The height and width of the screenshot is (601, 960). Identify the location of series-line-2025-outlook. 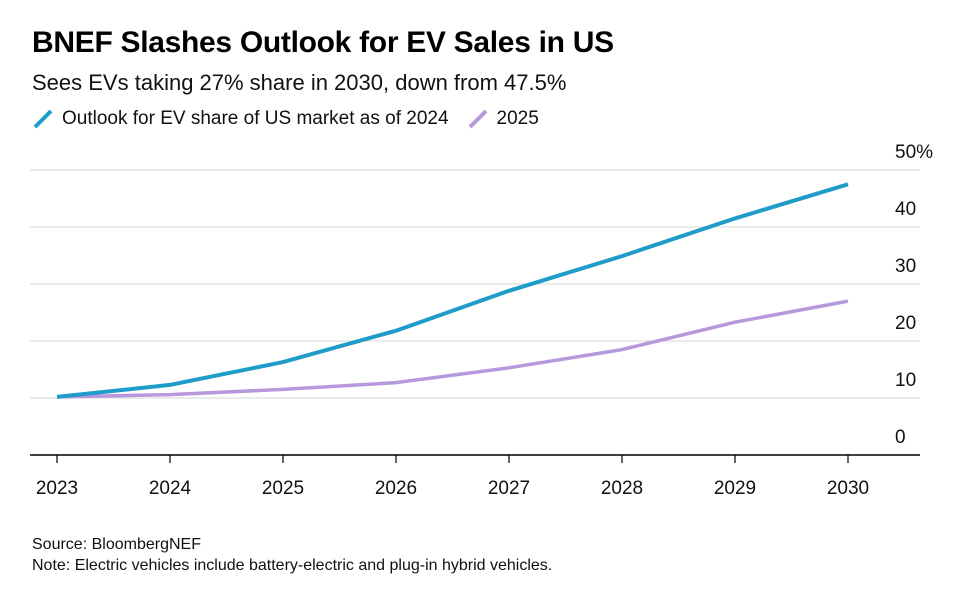
(452, 349).